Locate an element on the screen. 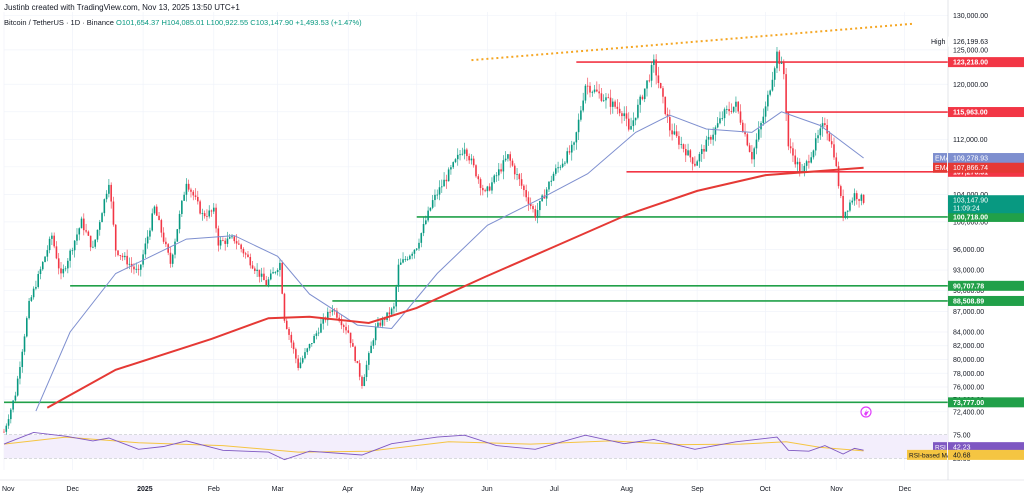 This screenshot has height=504, width=1024. price-tag-value: 126,199.63 is located at coordinates (970, 42).